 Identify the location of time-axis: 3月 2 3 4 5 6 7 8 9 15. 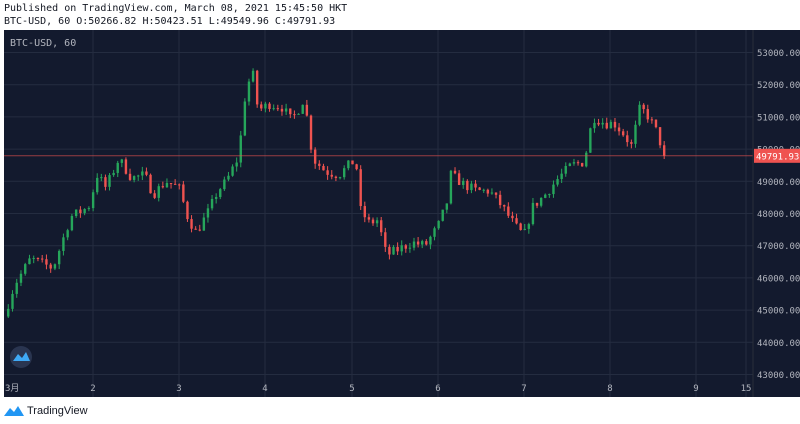
(378, 388).